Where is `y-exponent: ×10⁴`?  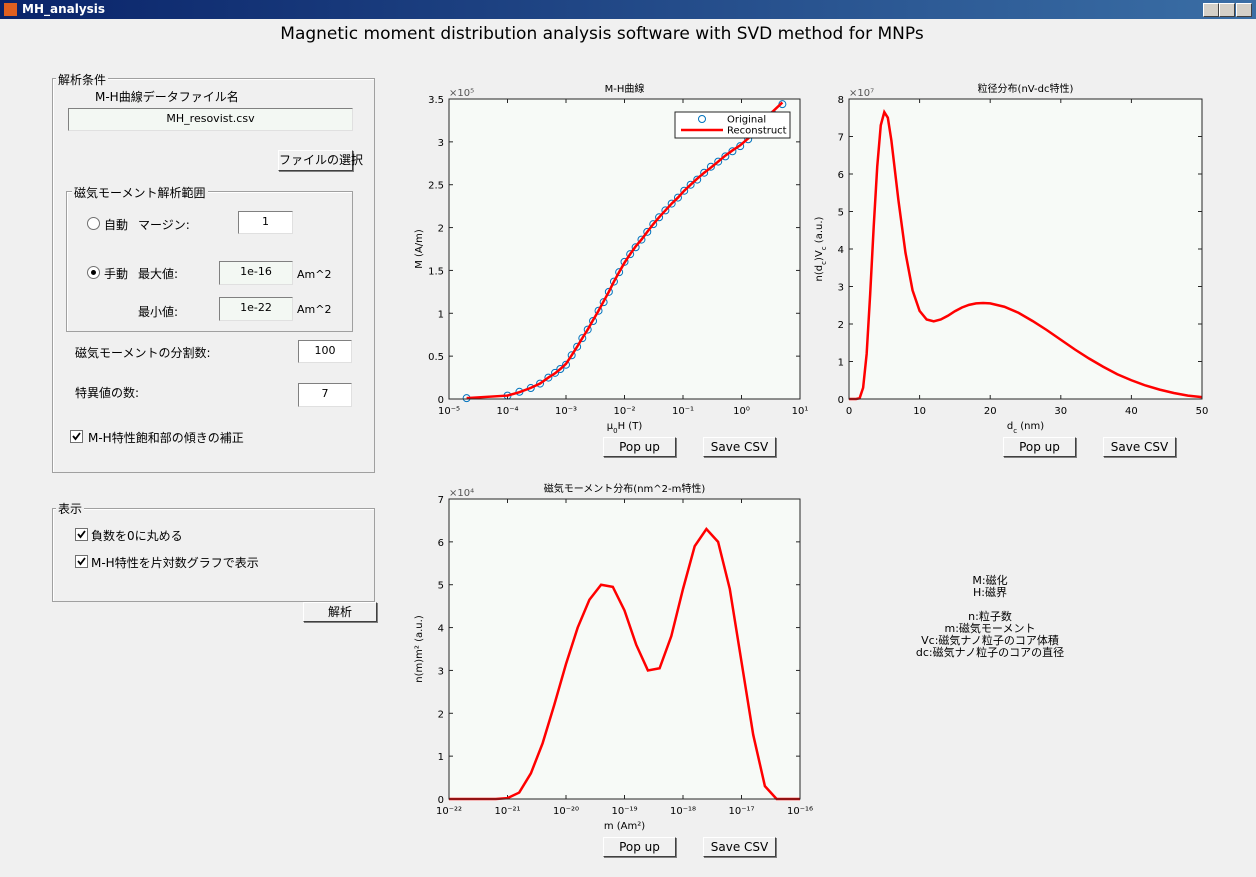
y-exponent: ×10⁴ is located at coordinates (461, 493).